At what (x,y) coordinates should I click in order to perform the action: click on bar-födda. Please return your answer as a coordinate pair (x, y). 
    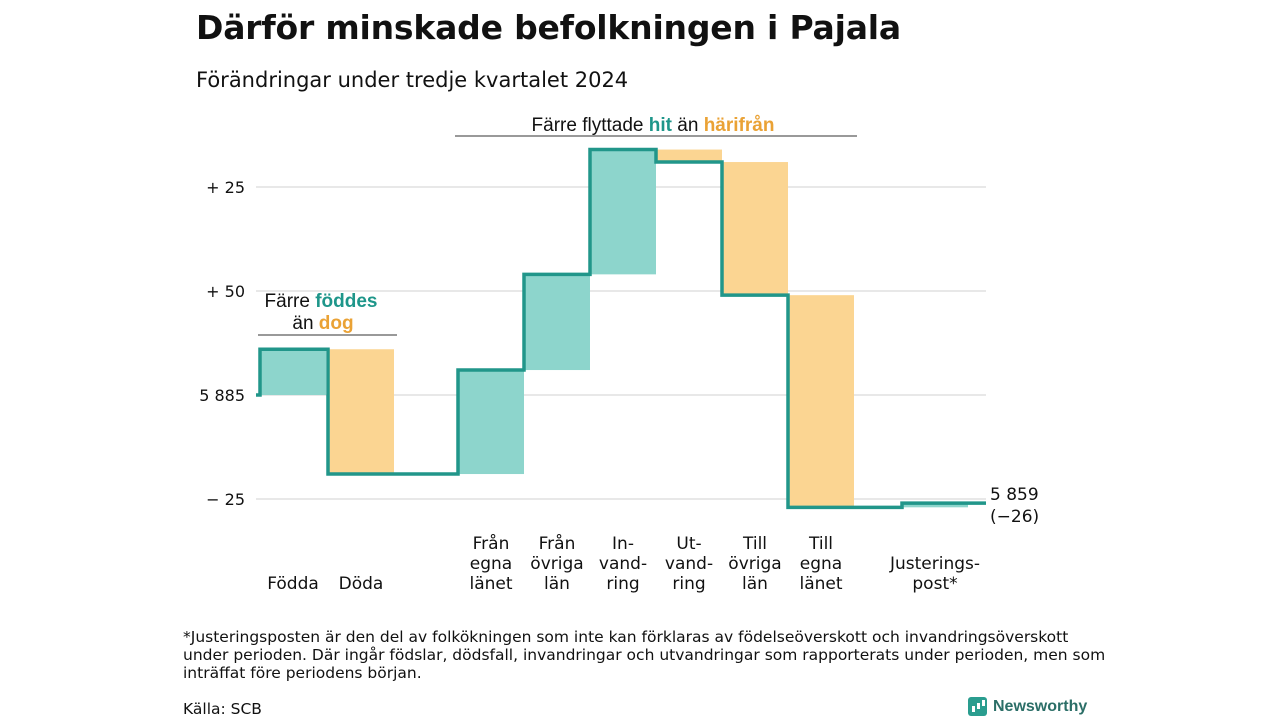
    Looking at the image, I should click on (293, 372).